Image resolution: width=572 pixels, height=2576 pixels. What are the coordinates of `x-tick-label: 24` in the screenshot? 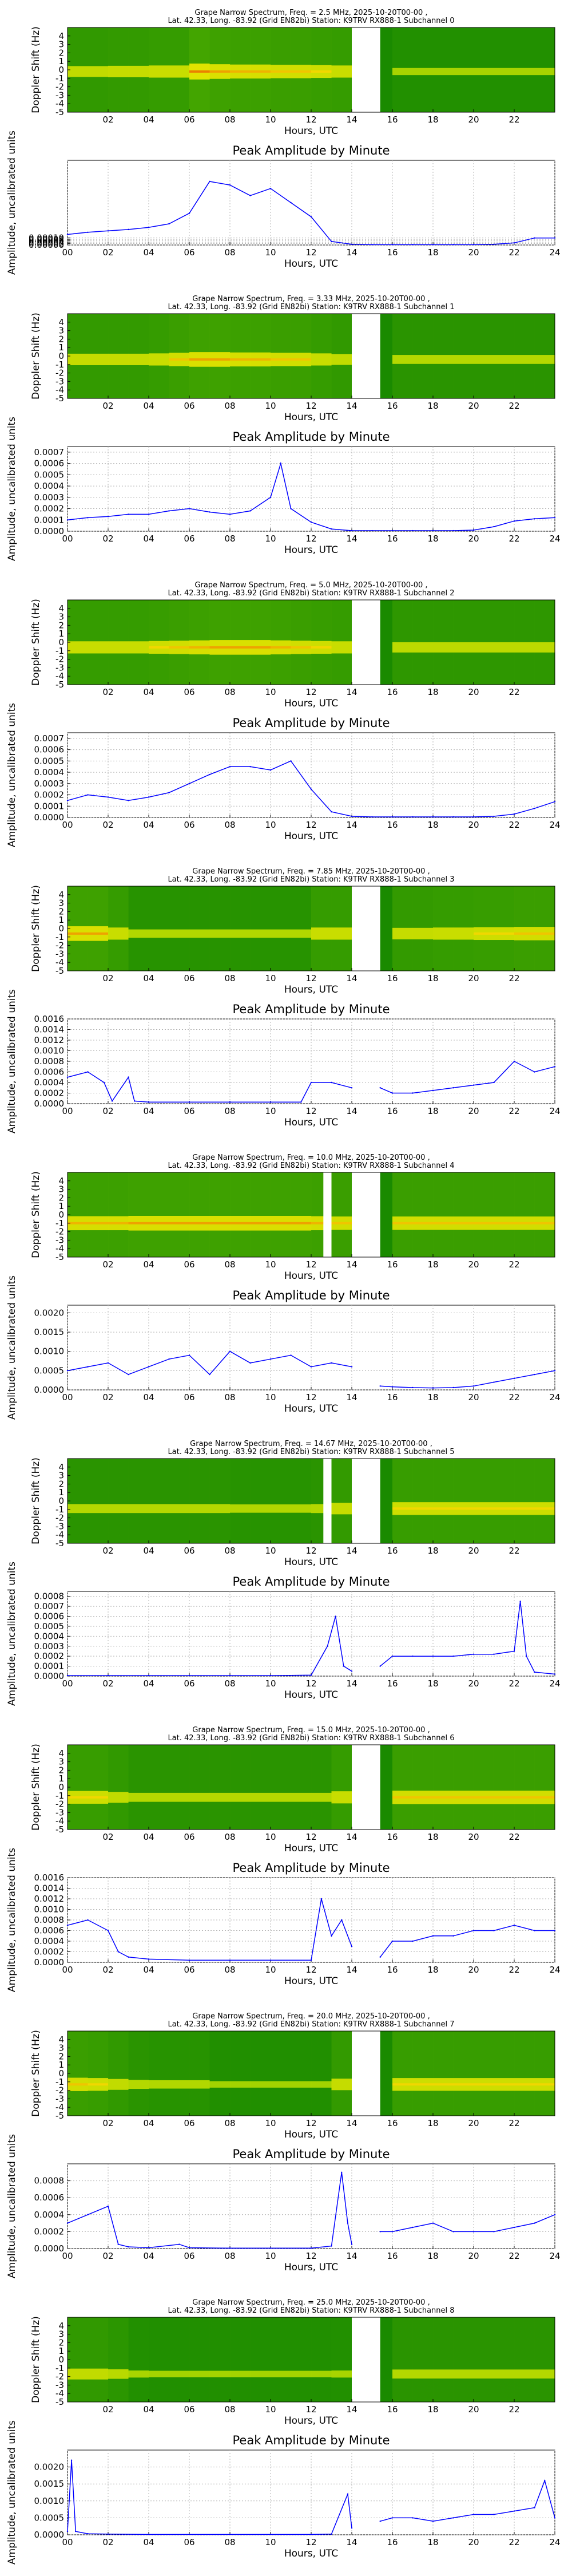 It's located at (554, 2542).